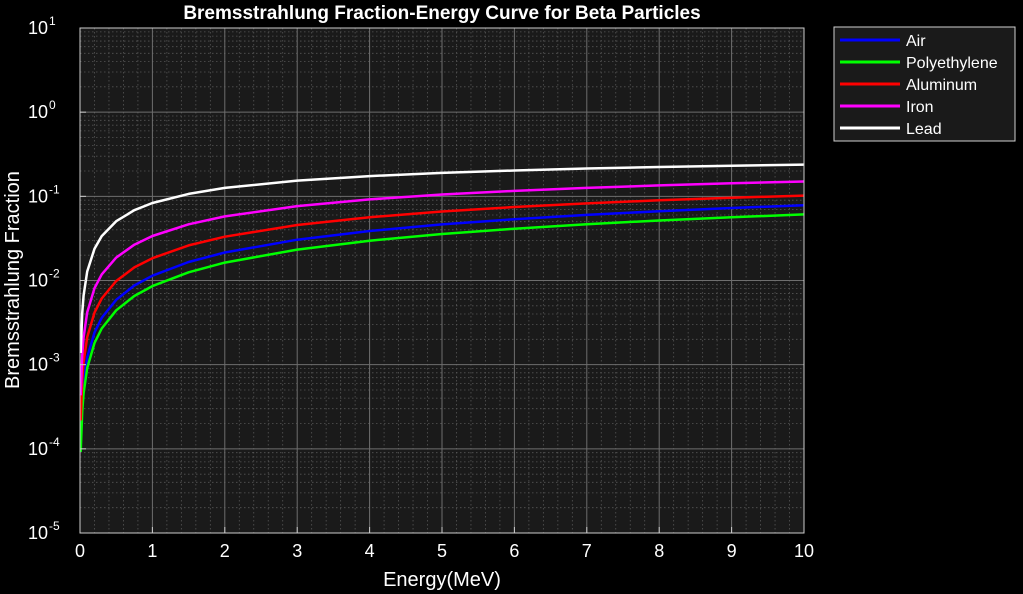 The height and width of the screenshot is (594, 1023). What do you see at coordinates (924, 129) in the screenshot?
I see `legend-label-lead: Lead` at bounding box center [924, 129].